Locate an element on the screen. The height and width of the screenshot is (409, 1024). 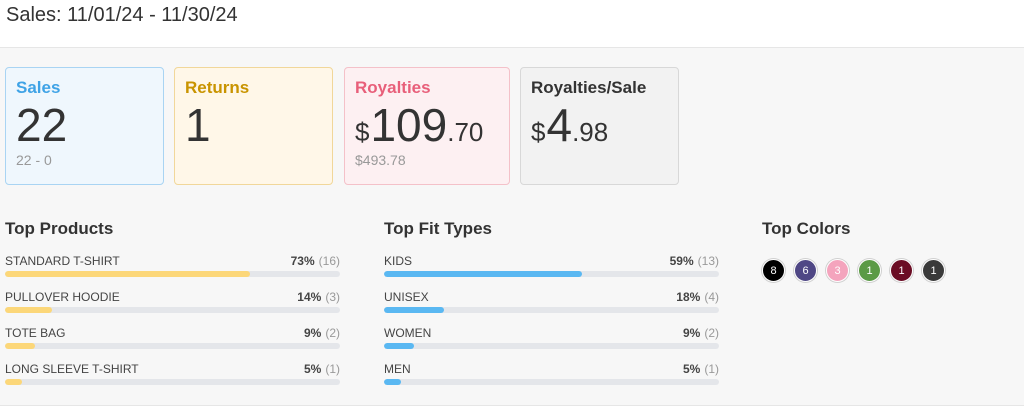
list-item: PULLOVER HOODIE 14% (3) is located at coordinates (172, 308).